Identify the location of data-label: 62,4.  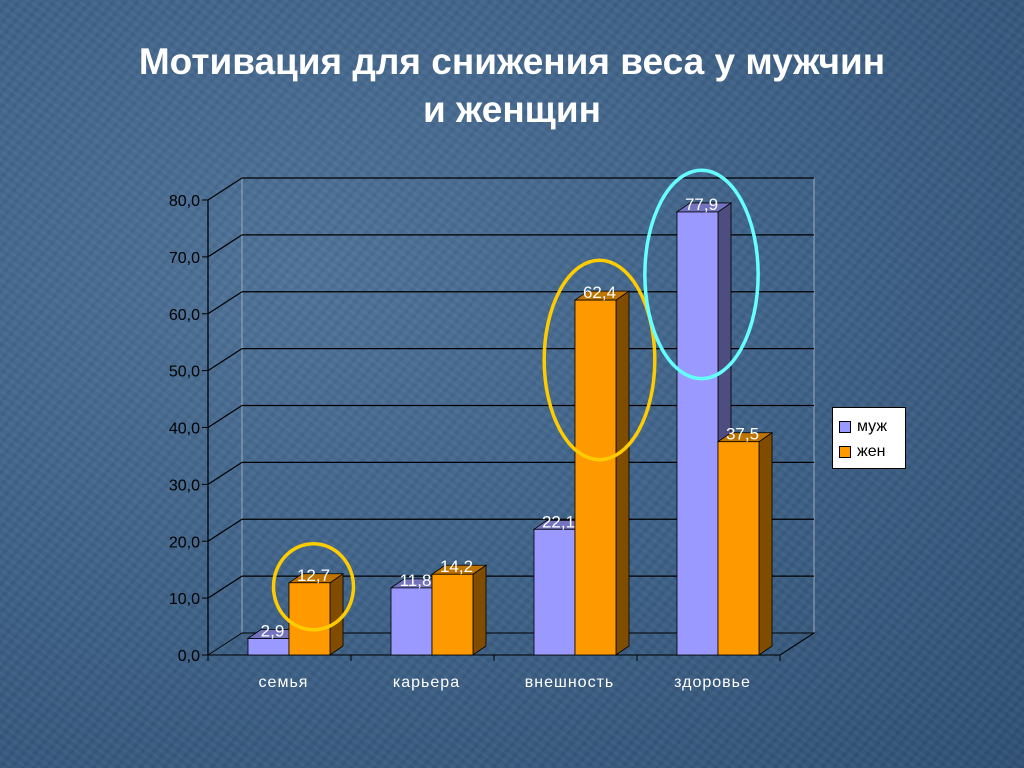
(599, 292).